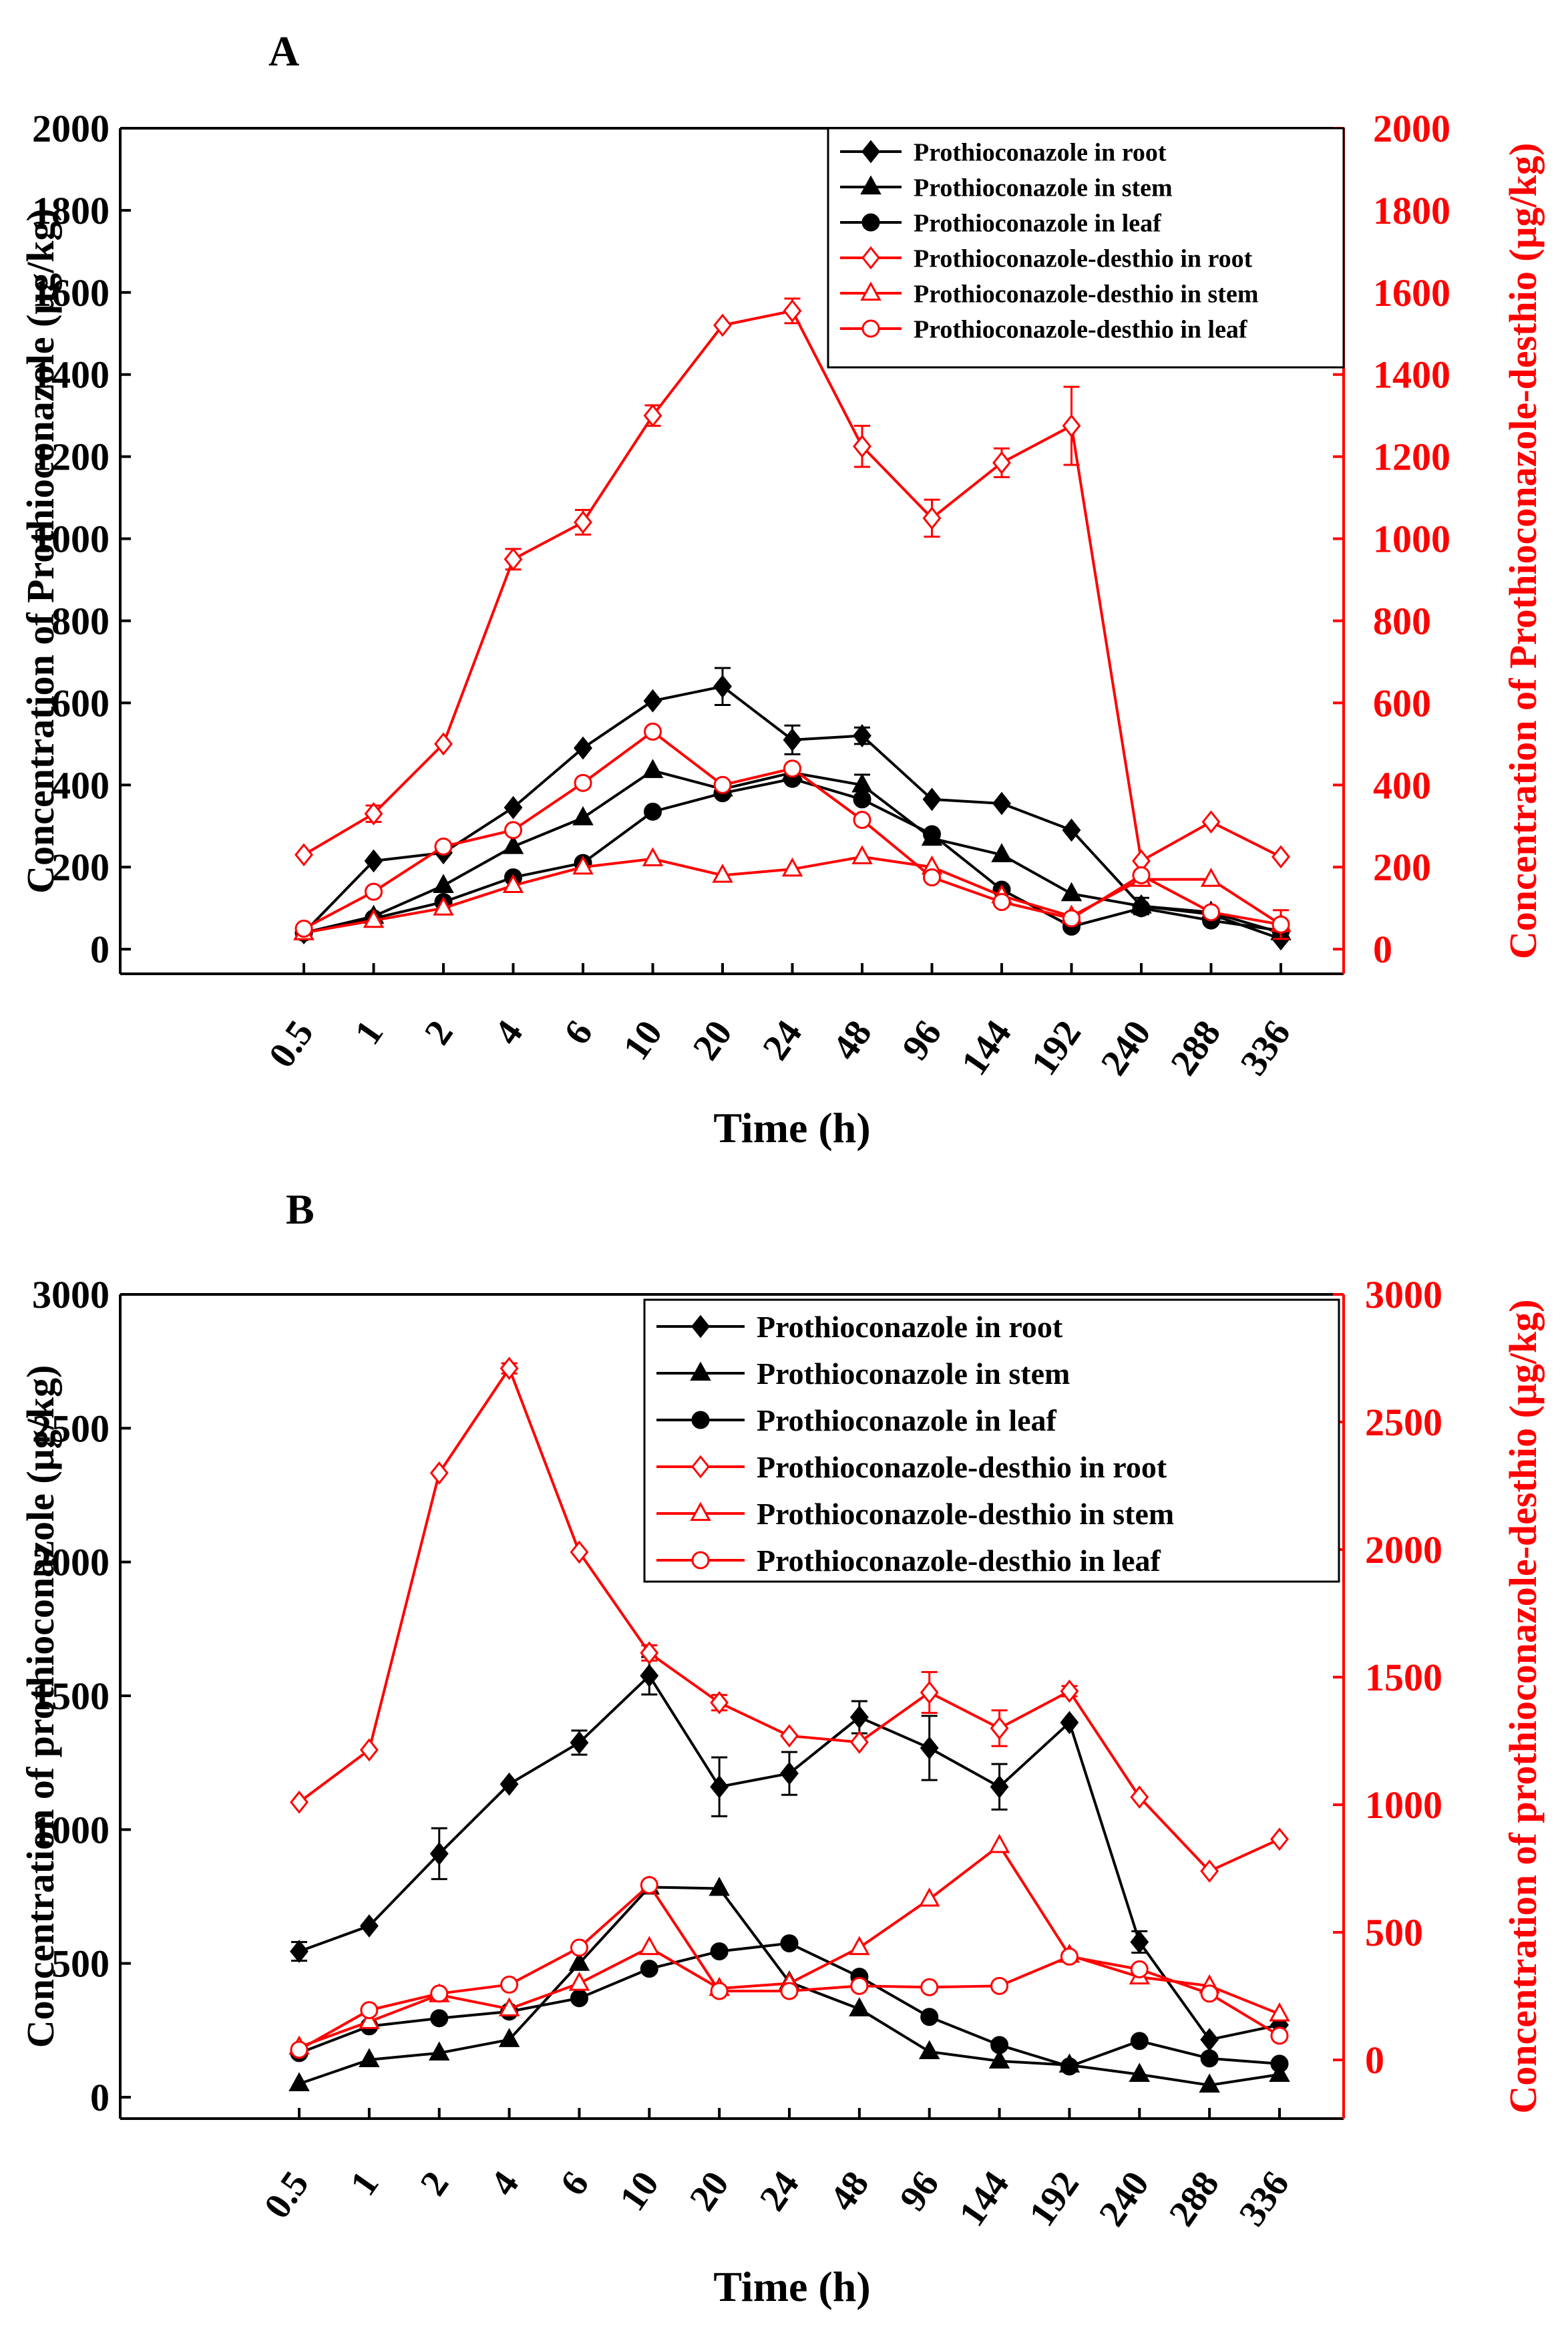 Image resolution: width=1568 pixels, height=2329 pixels. Describe the element at coordinates (965, 1514) in the screenshot. I see `panel-b-legend-label: Prothioconazole-desthio in stem` at that location.